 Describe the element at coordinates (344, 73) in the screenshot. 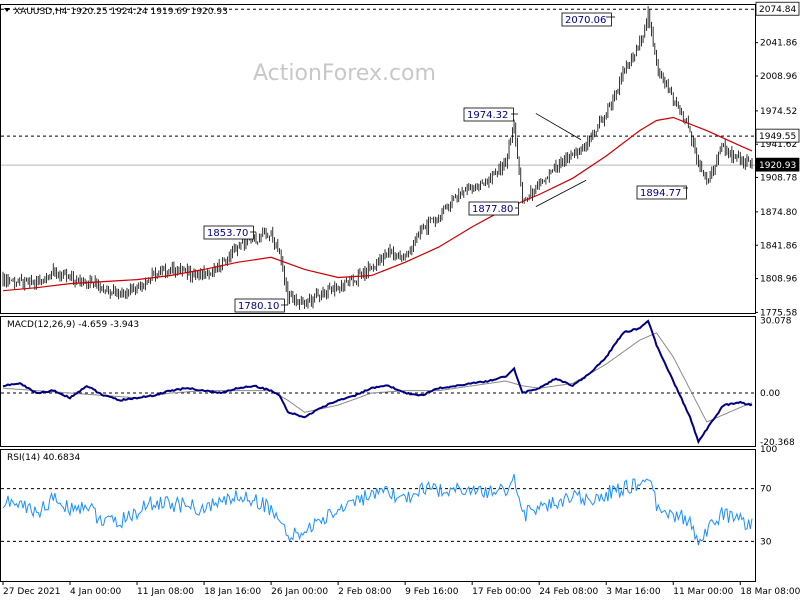

I see `watermark: ActionForex.com` at that location.